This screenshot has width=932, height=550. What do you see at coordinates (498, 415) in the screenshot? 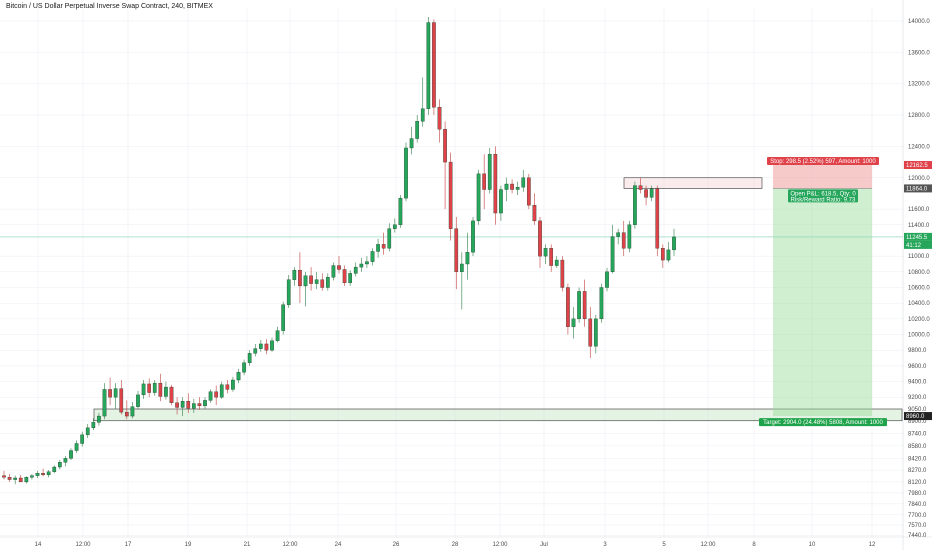
I see `demand-zone` at bounding box center [498, 415].